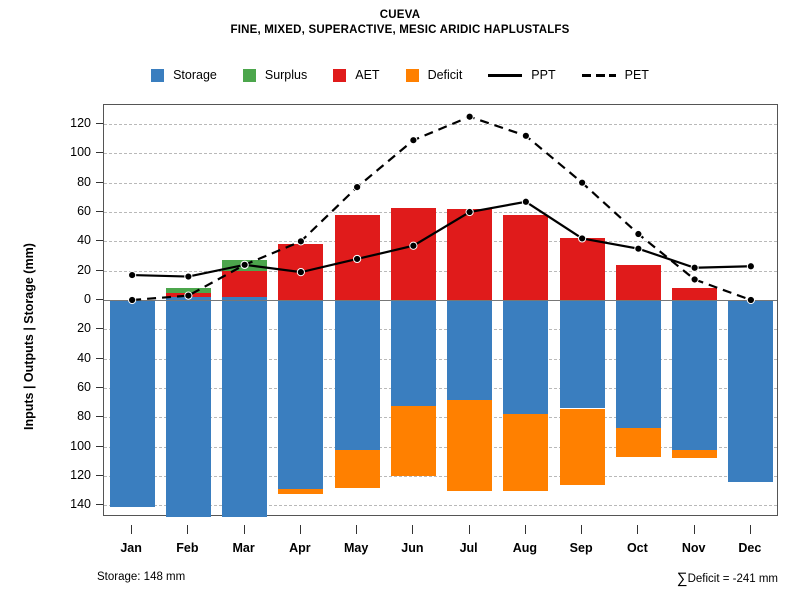  Describe the element at coordinates (87, 299) in the screenshot. I see `y-axis-tick-label: 0` at that location.